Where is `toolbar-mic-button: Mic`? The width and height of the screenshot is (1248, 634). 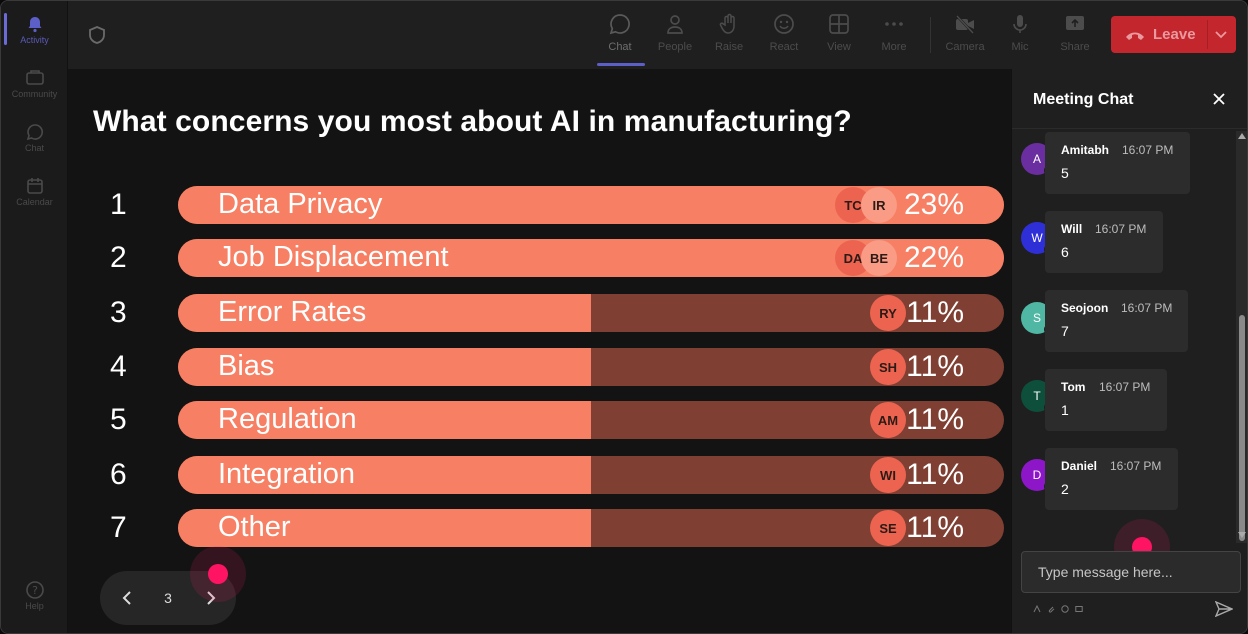
toolbar-mic-button: Mic is located at coordinates (1020, 36).